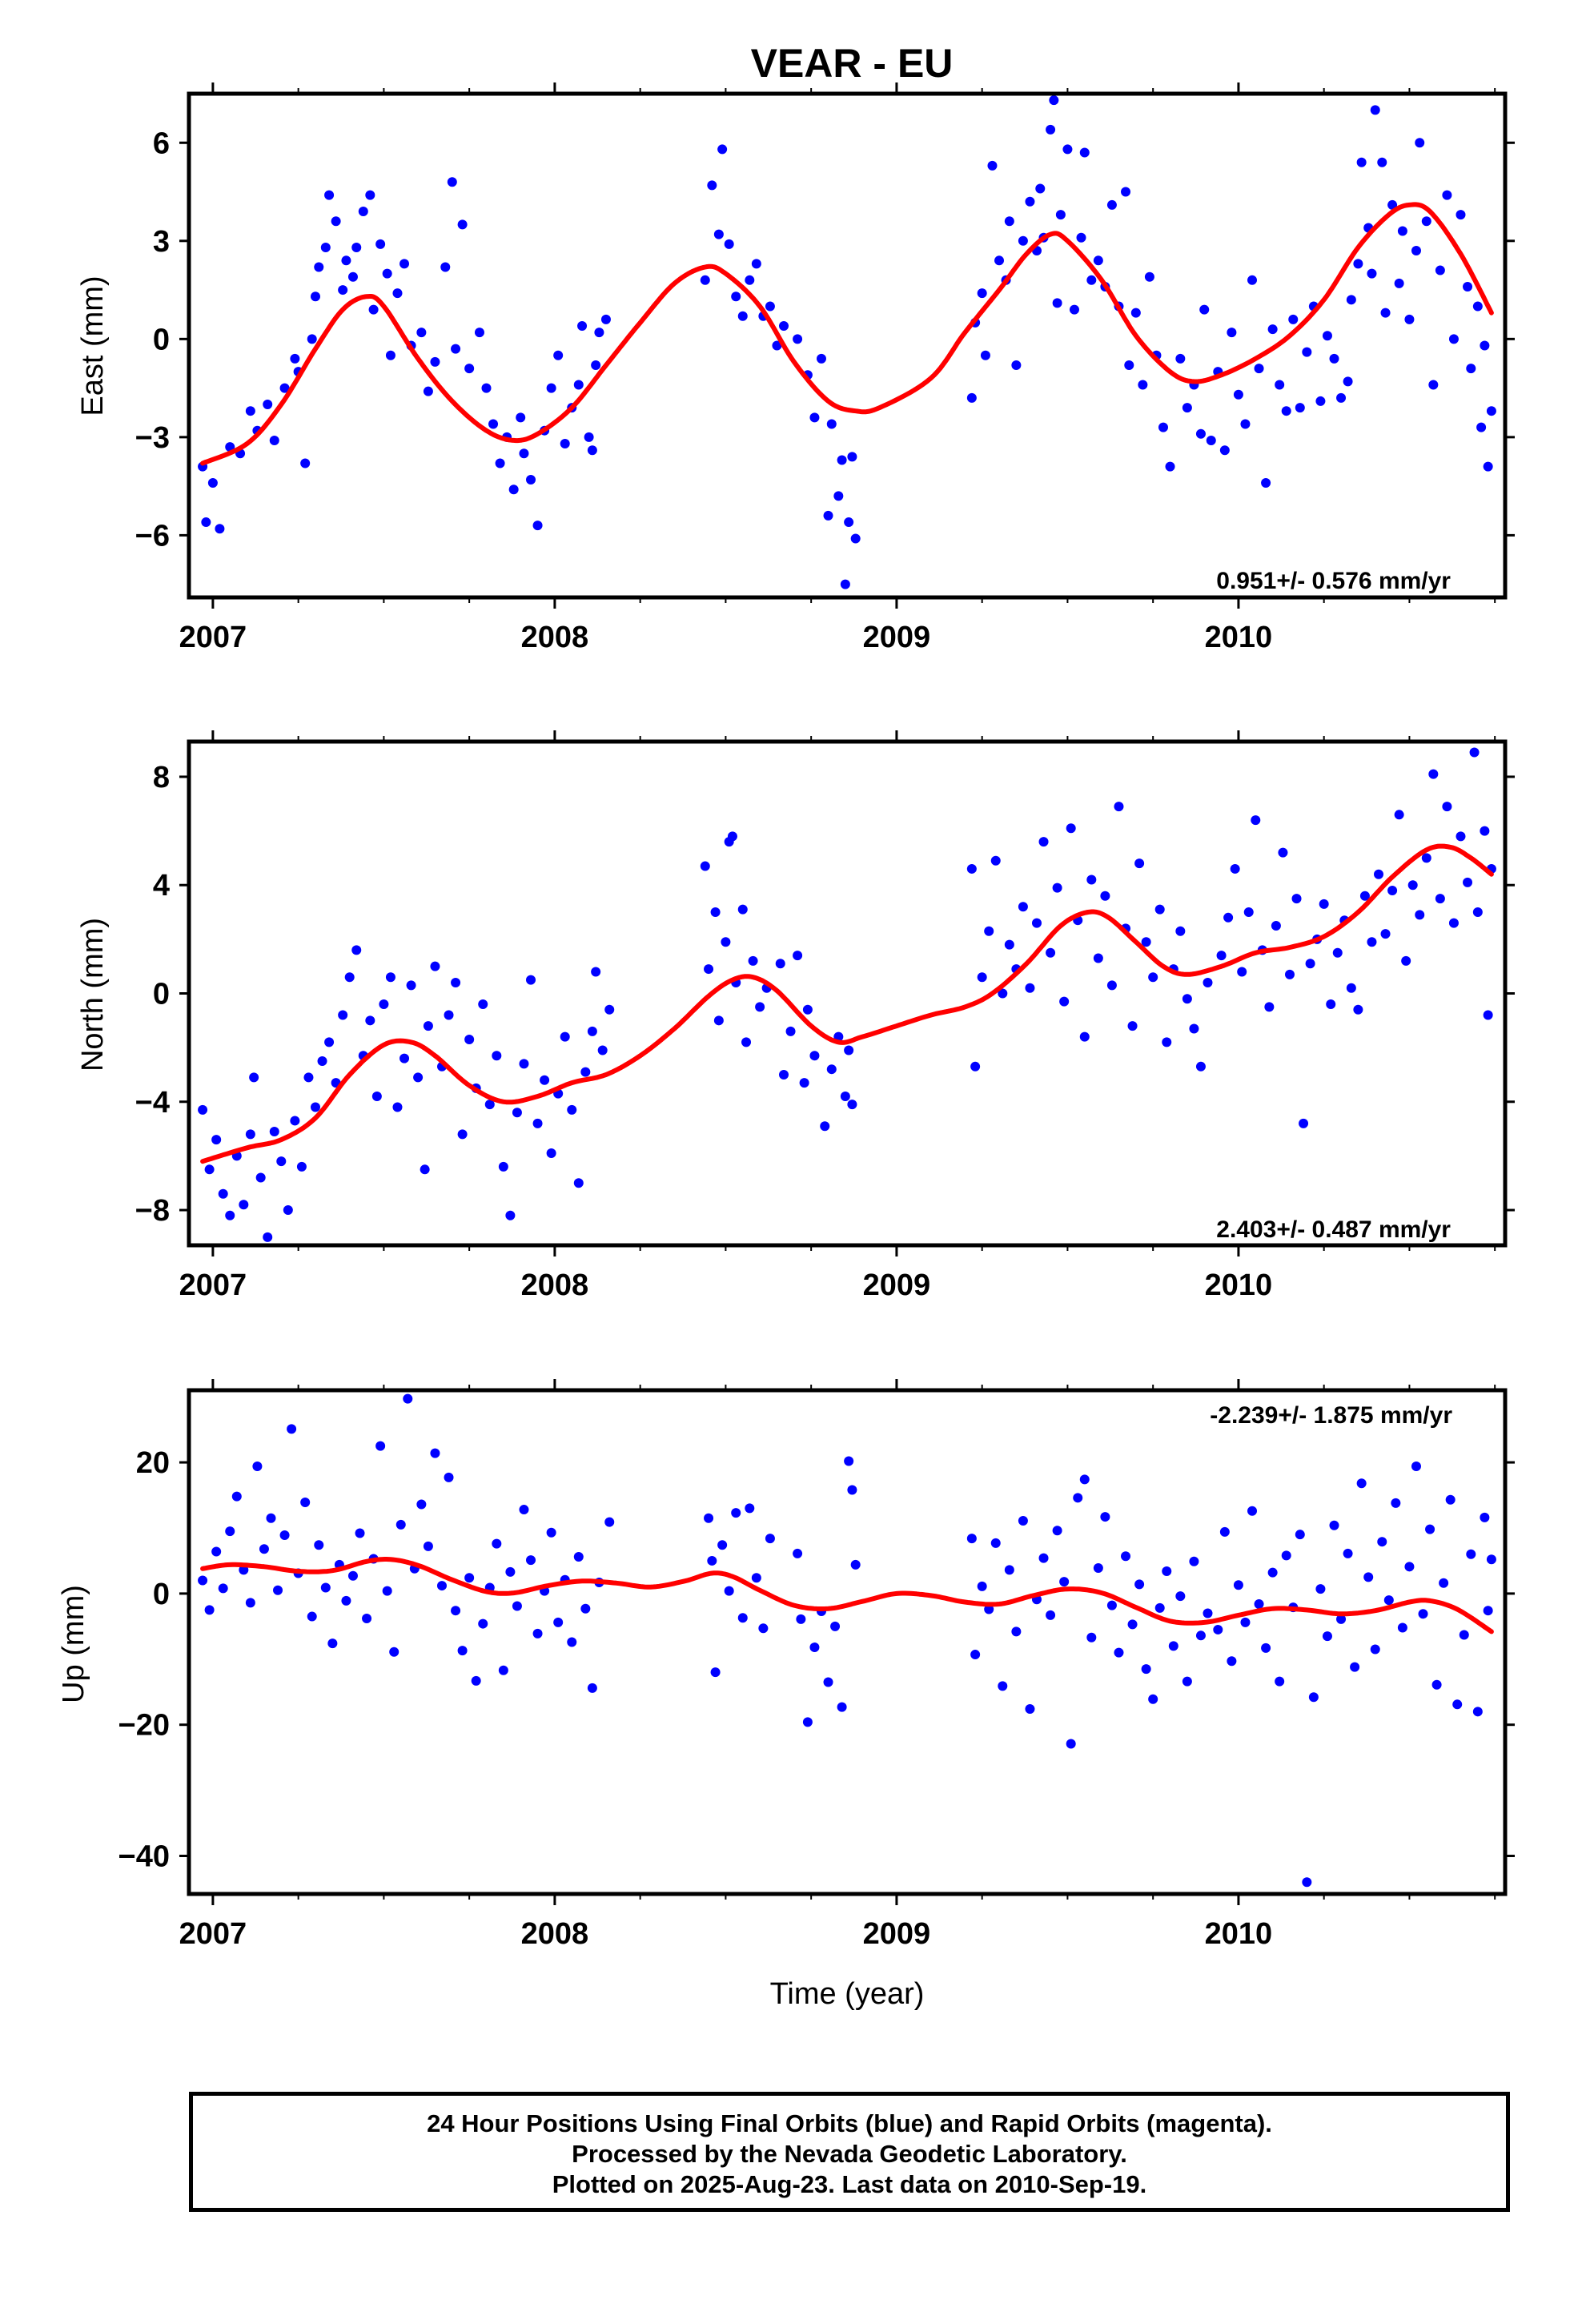 The width and height of the screenshot is (1582, 2324). What do you see at coordinates (161, 1594) in the screenshot?
I see `up-ytick-label: 0` at bounding box center [161, 1594].